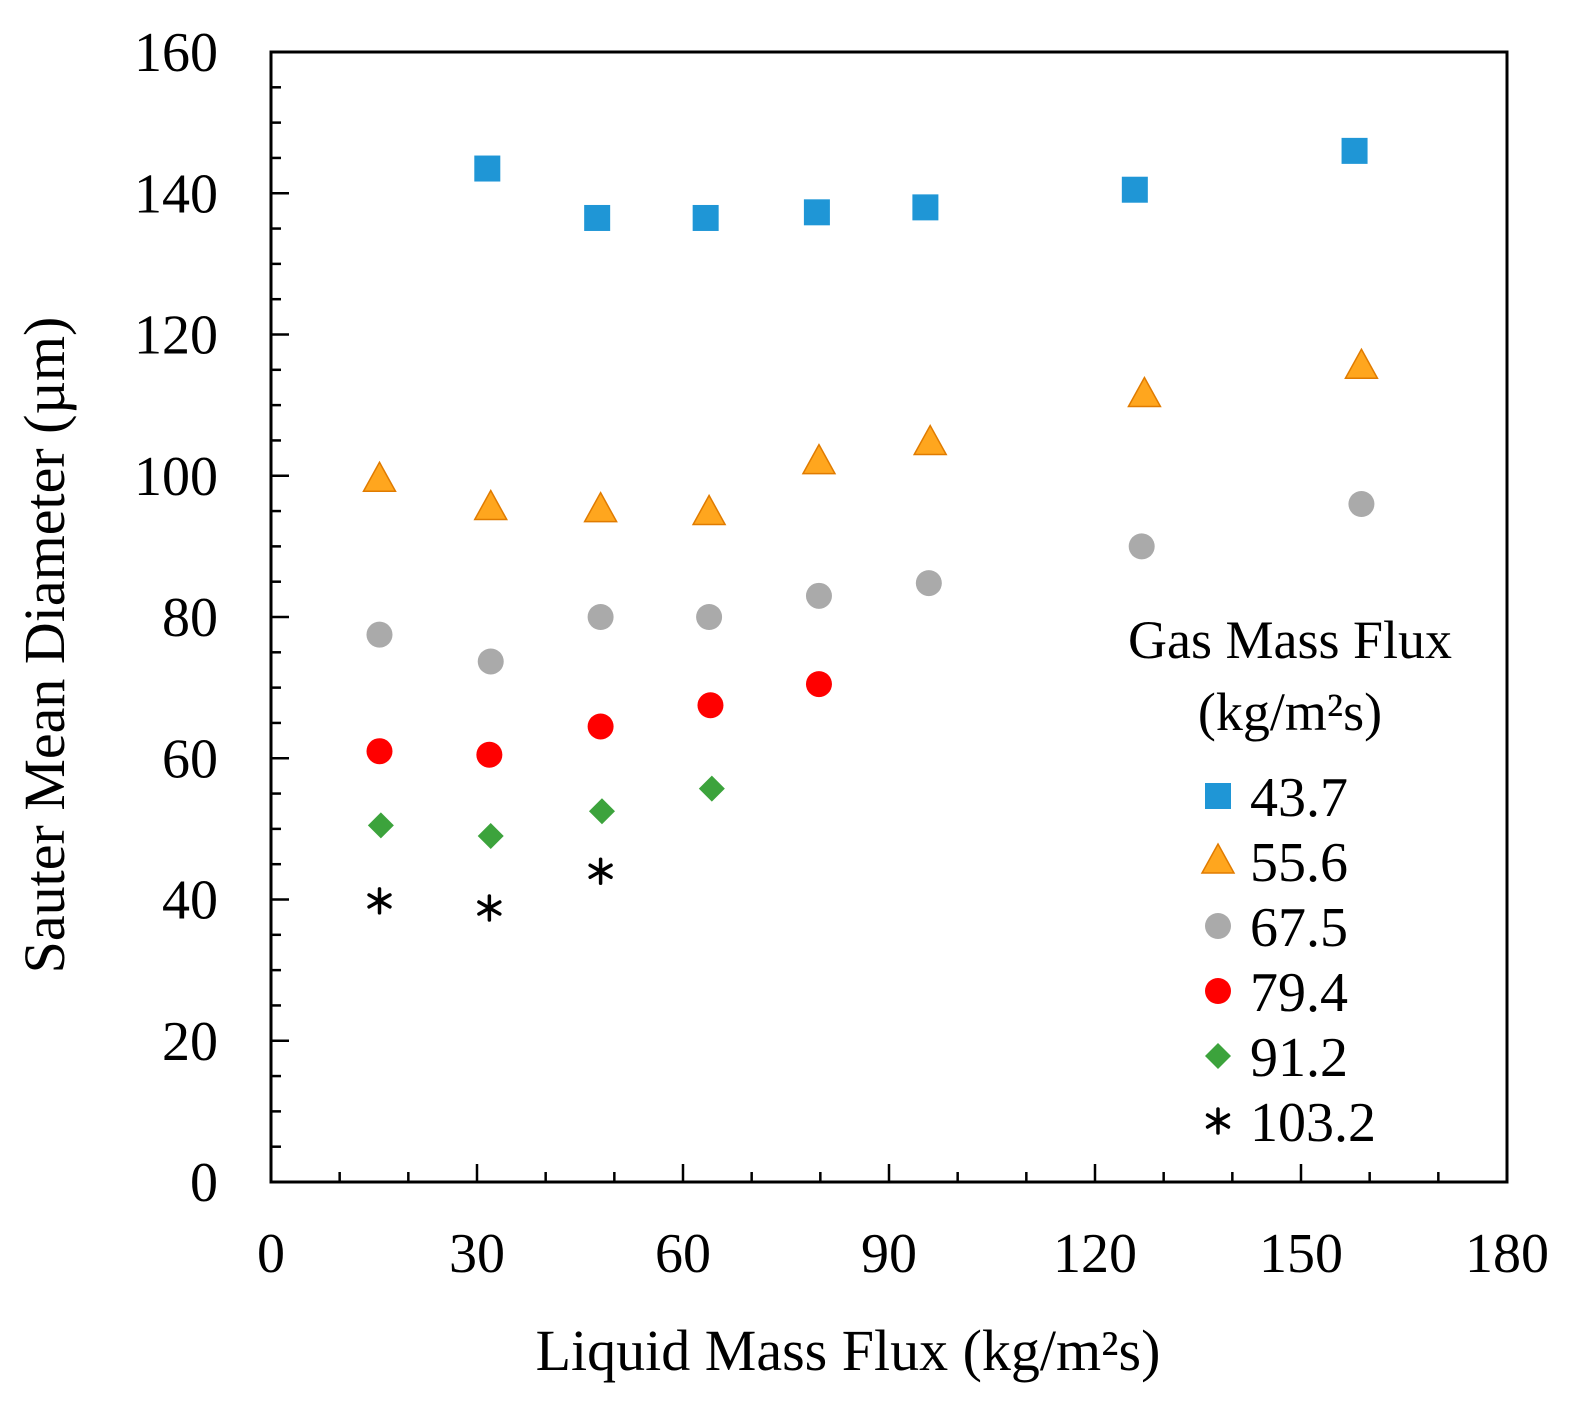 This screenshot has width=1588, height=1419. I want to click on legend-marker-asterisk, so click(1218, 1121).